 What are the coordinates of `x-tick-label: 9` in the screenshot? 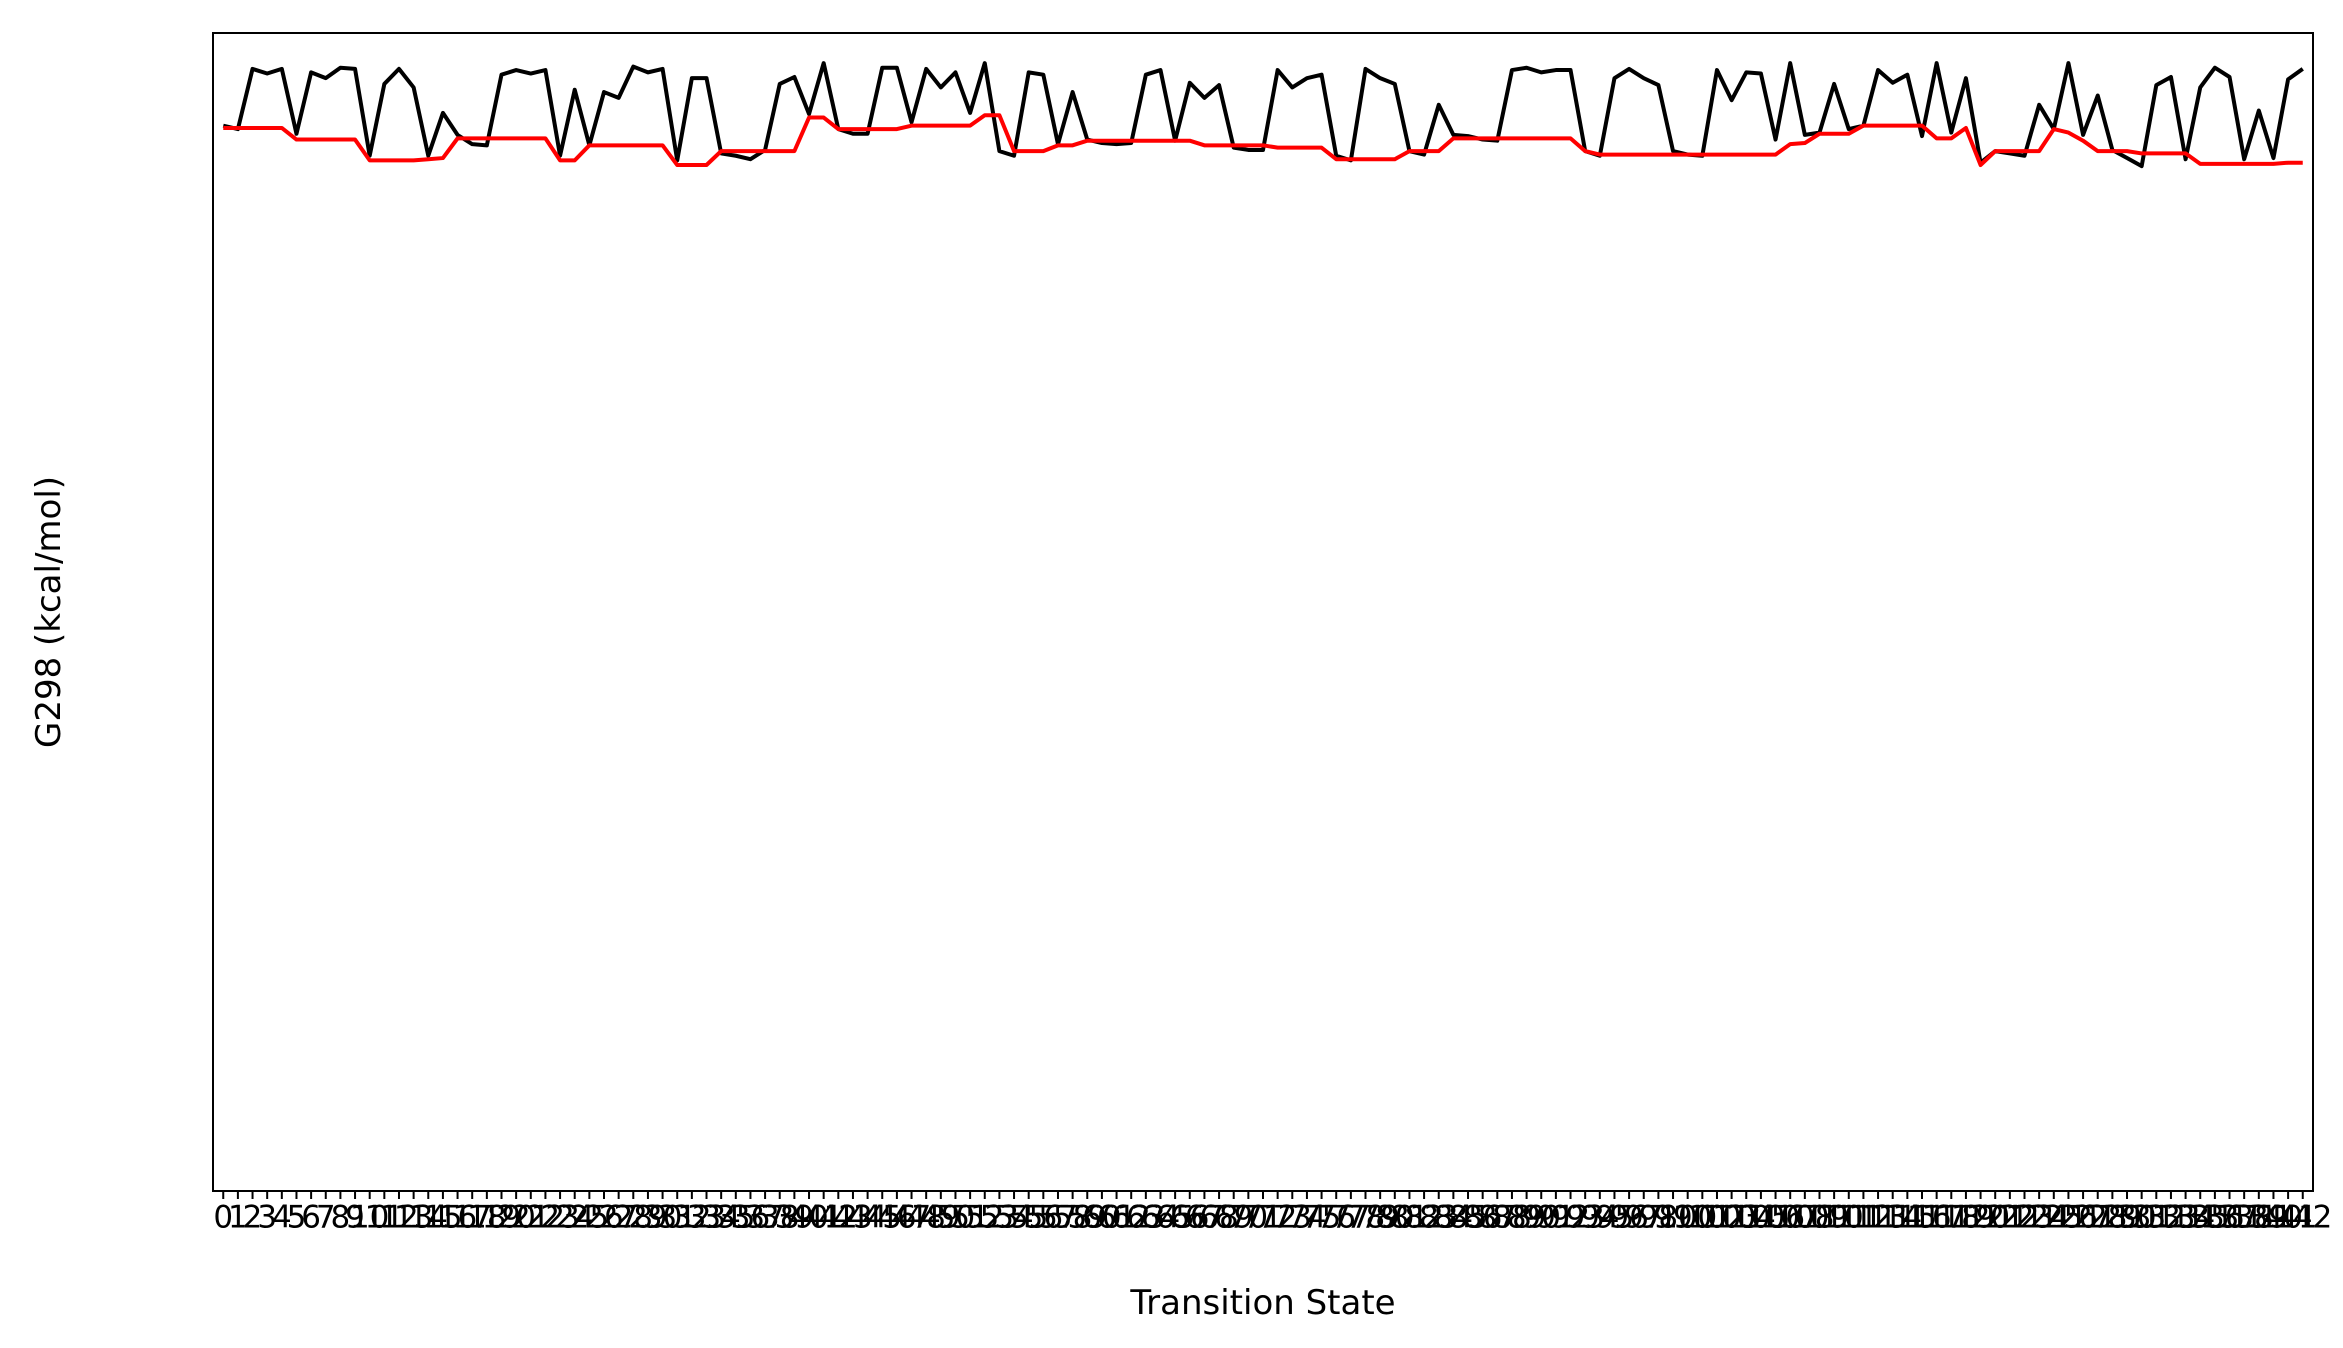 It's located at (355, 1217).